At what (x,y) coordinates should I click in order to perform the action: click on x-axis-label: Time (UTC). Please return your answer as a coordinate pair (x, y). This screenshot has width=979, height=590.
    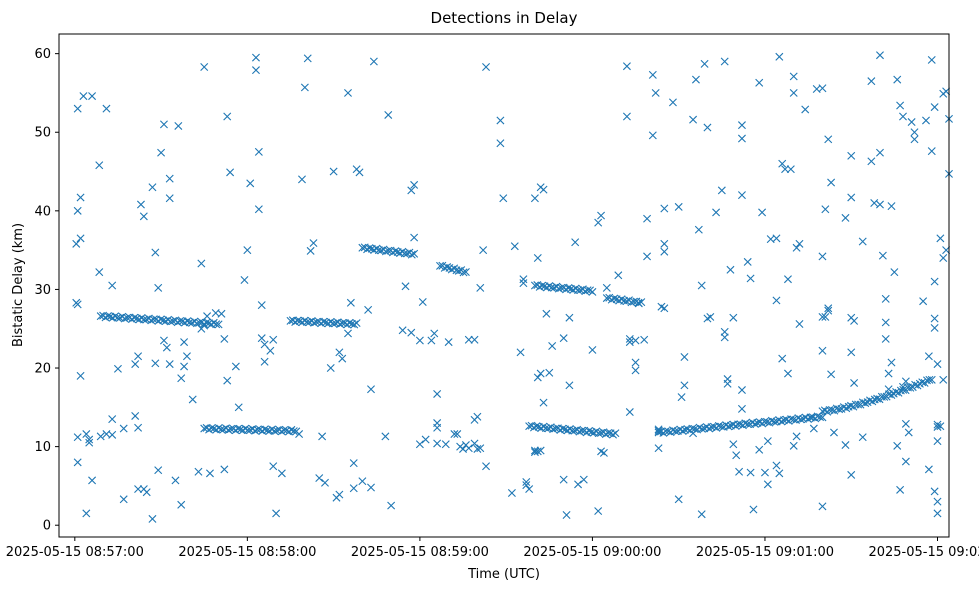
    Looking at the image, I should click on (503, 574).